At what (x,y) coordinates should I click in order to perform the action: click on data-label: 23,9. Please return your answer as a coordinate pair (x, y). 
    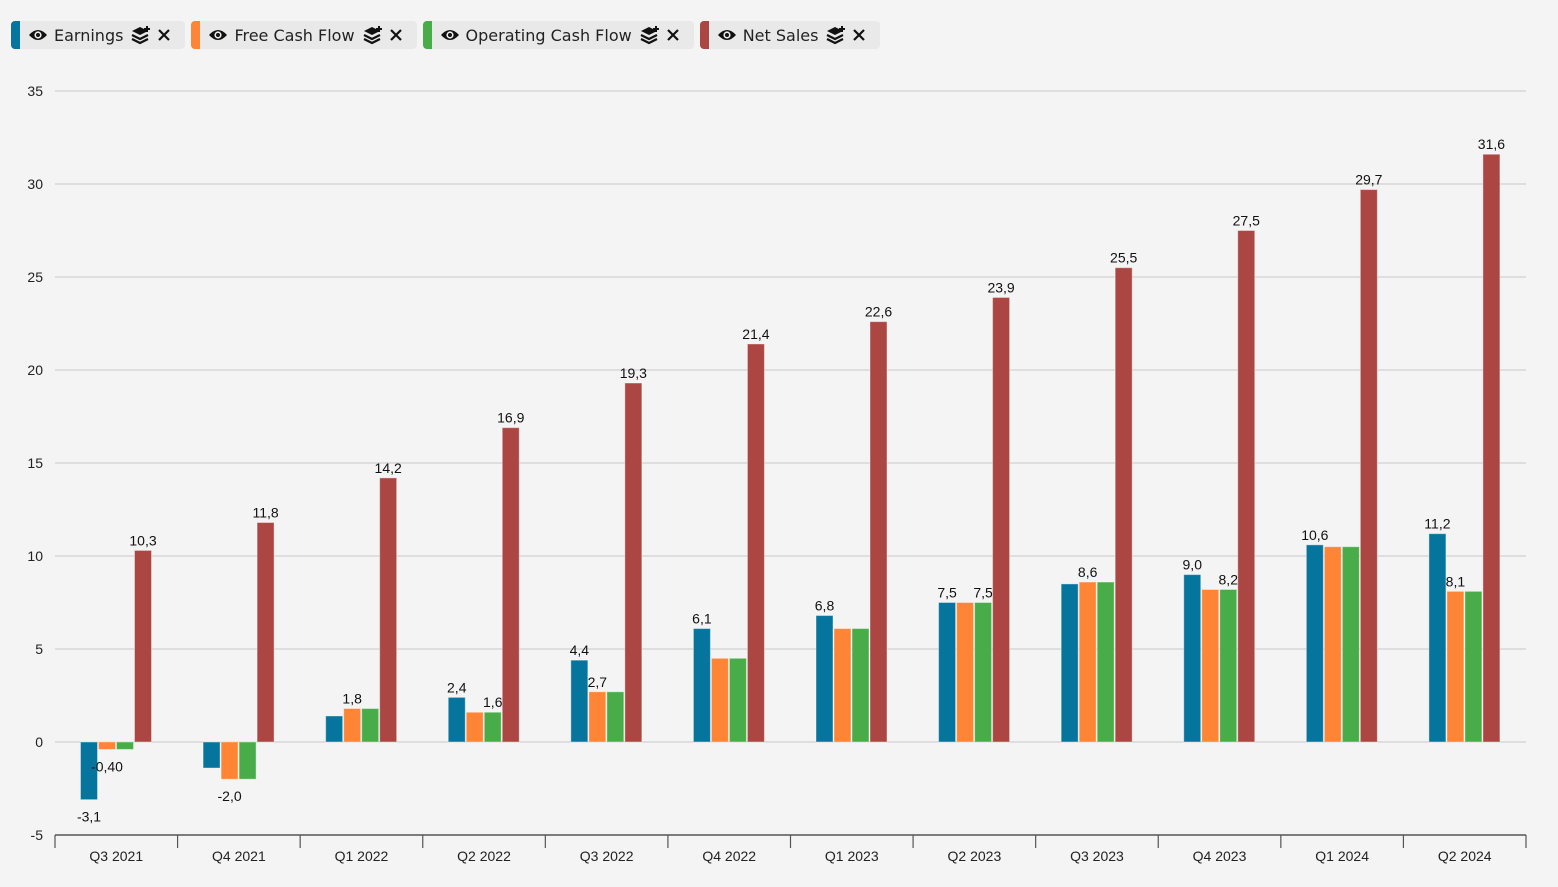
    Looking at the image, I should click on (1000, 287).